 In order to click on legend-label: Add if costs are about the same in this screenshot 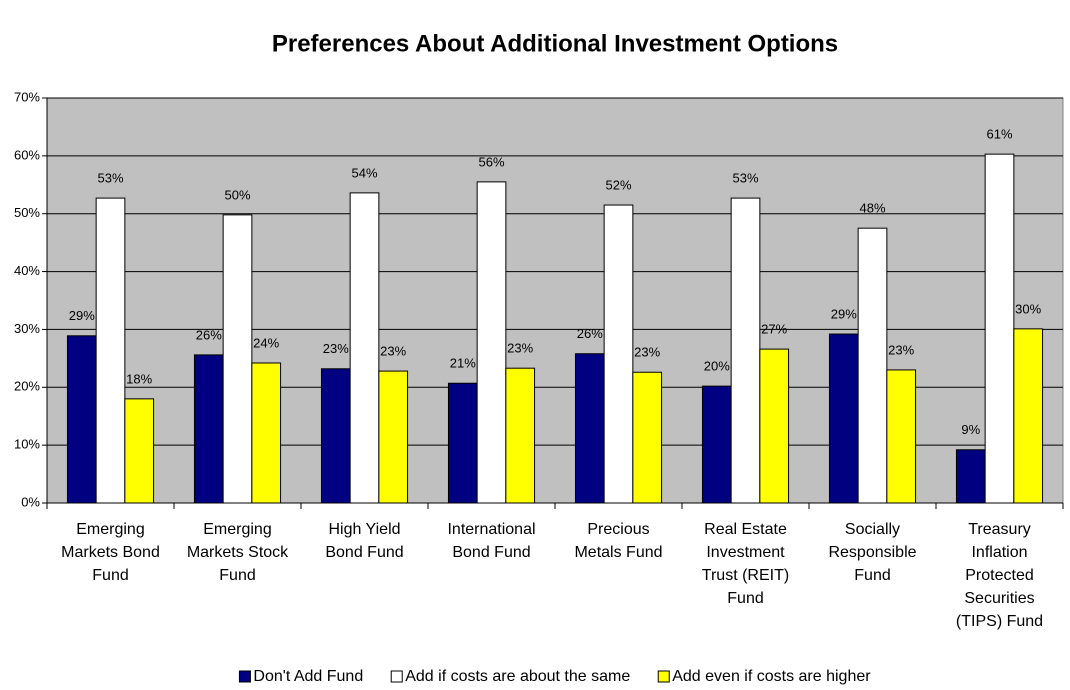, I will do `click(517, 676)`.